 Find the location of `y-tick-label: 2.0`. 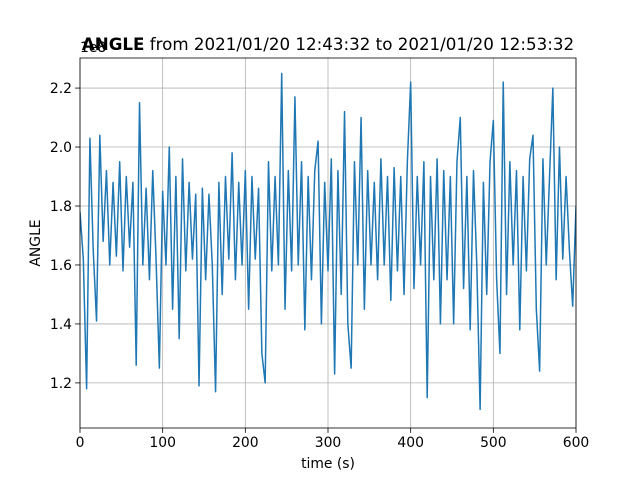

y-tick-label: 2.0 is located at coordinates (61, 148).